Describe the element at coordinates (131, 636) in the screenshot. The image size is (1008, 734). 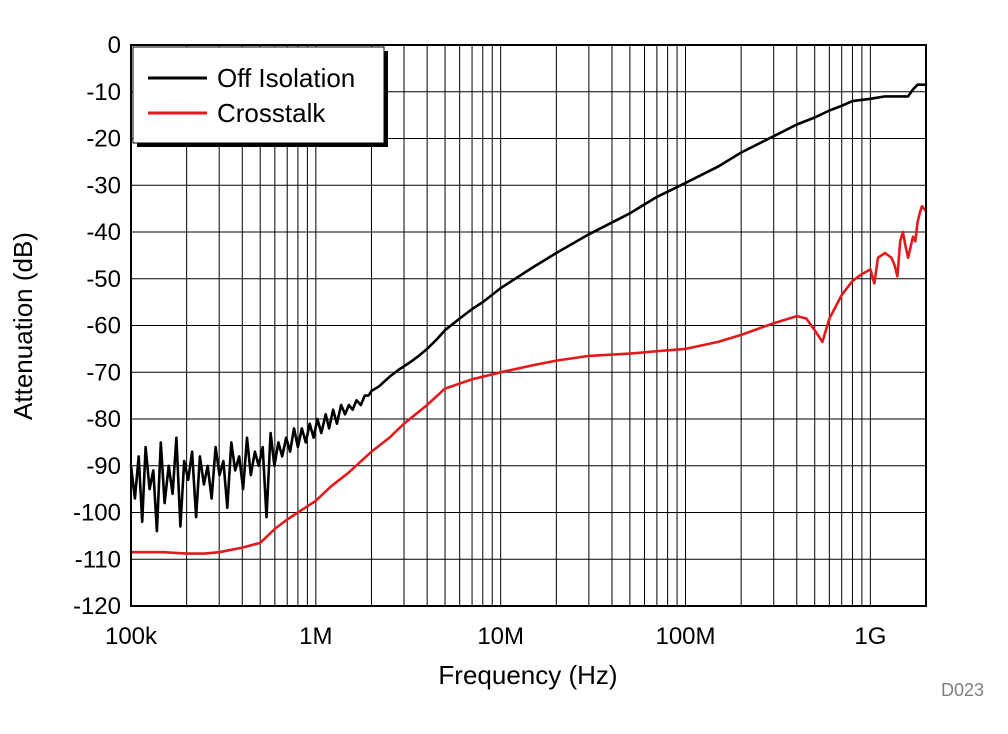
I see `x-tick-label: 100k` at that location.